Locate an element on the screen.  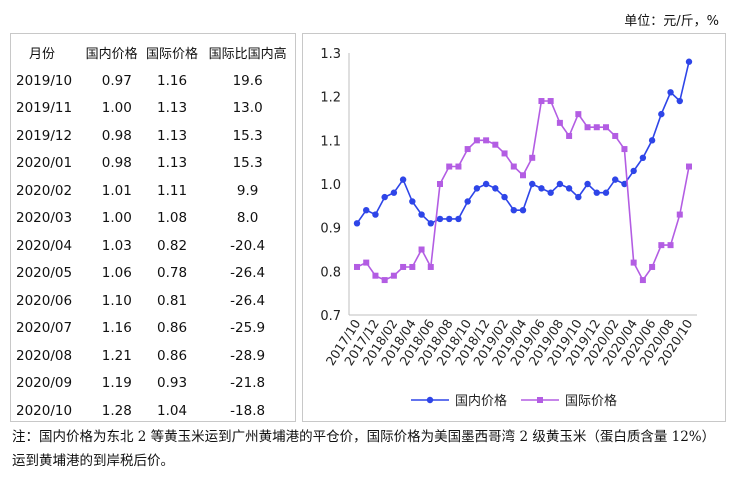
table-header-row: 月份 国内价格 国际价格 国际比国内高 is located at coordinates (154, 52).